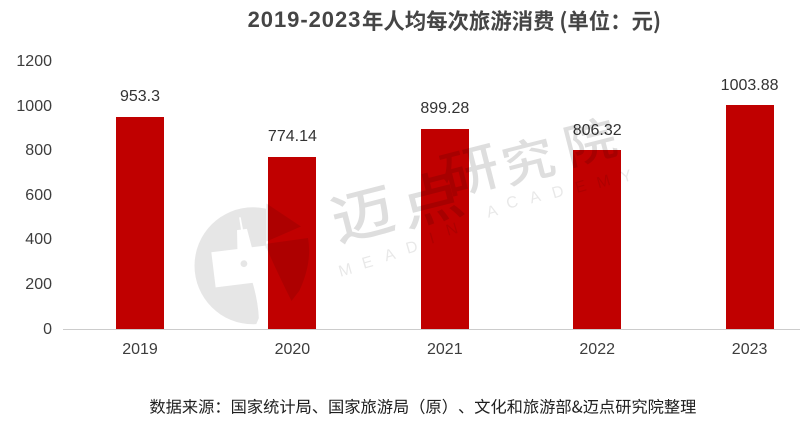  I want to click on svg-text: I, so click(432, 239).